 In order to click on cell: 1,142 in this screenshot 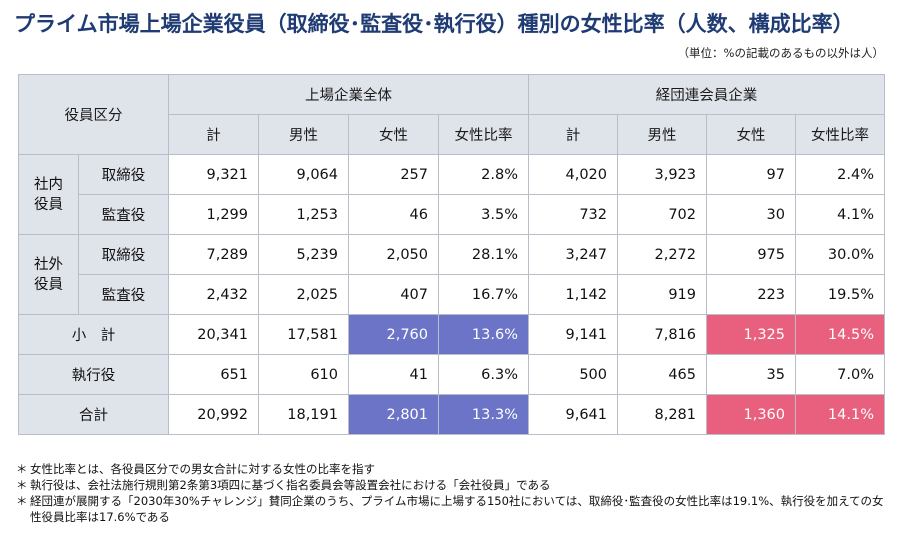, I will do `click(573, 294)`.